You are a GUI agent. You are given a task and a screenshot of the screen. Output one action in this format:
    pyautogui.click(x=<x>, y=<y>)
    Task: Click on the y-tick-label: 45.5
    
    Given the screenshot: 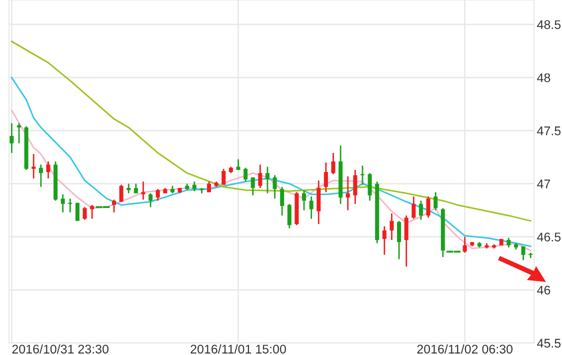 What is the action you would take?
    pyautogui.click(x=549, y=343)
    